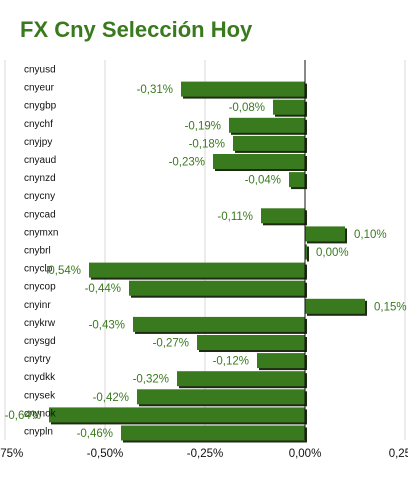  I want to click on value-label: -0,12%, so click(231, 362).